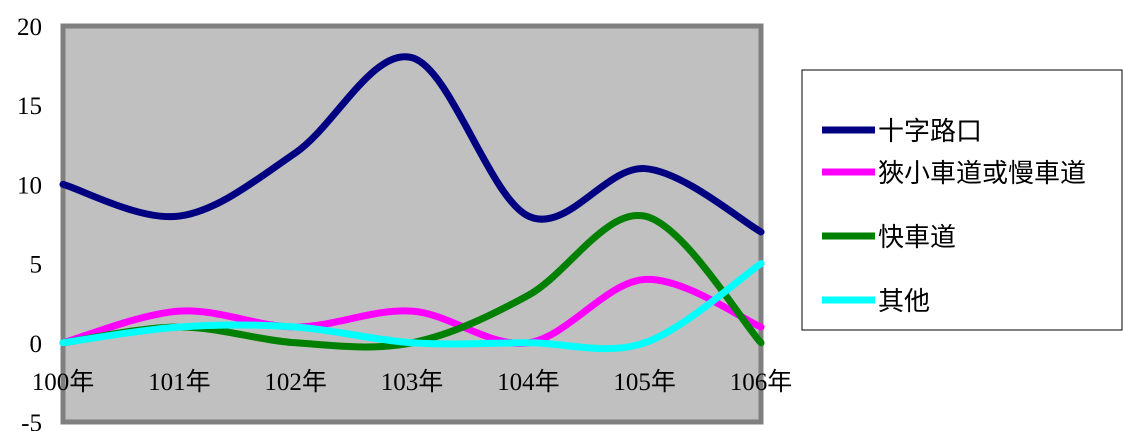 The width and height of the screenshot is (1123, 431). What do you see at coordinates (29, 27) in the screenshot?
I see `y-tick-label: 20` at bounding box center [29, 27].